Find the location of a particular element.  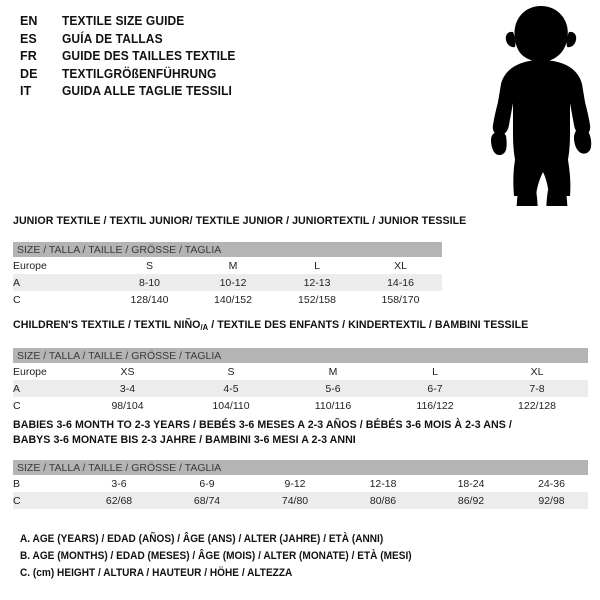

language-code-it: IT is located at coordinates (26, 91).